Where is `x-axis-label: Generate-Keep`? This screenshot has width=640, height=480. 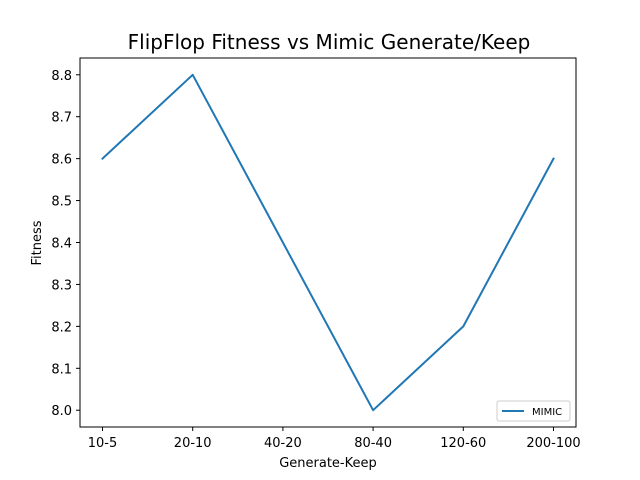
x-axis-label: Generate-Keep is located at coordinates (328, 463).